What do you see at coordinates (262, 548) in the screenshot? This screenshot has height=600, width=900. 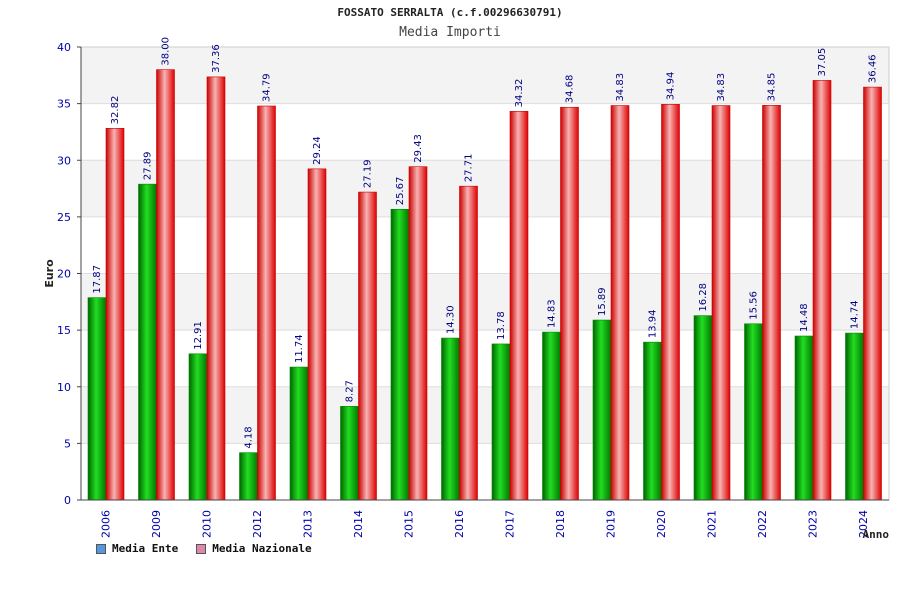 I see `legend-label-media-nazionale: Media Nazionale` at bounding box center [262, 548].